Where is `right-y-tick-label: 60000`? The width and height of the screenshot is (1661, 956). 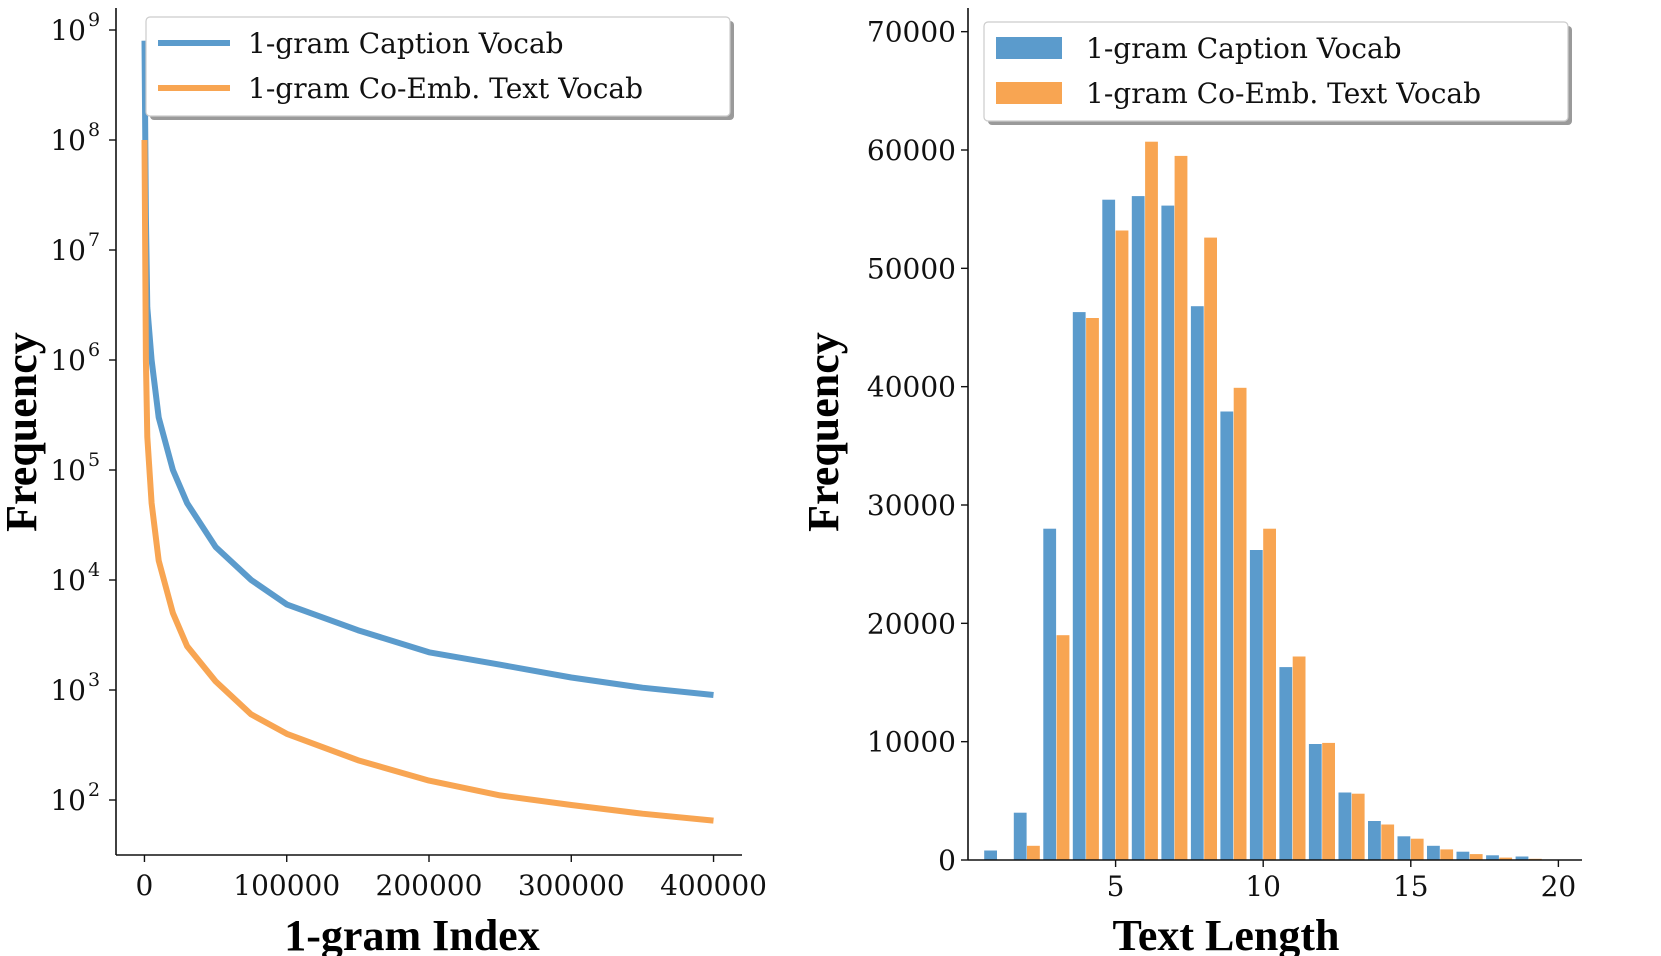 right-y-tick-label: 60000 is located at coordinates (911, 150).